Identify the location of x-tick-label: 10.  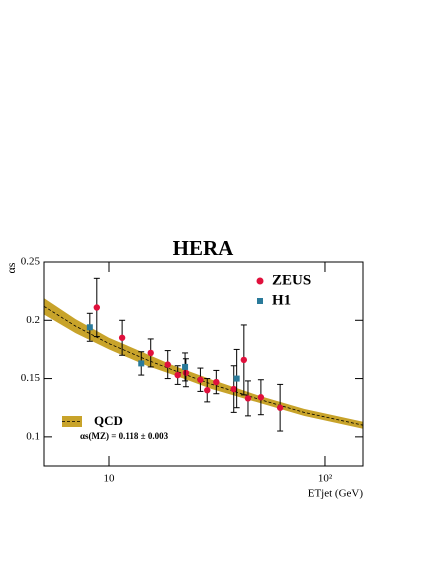
(110, 479).